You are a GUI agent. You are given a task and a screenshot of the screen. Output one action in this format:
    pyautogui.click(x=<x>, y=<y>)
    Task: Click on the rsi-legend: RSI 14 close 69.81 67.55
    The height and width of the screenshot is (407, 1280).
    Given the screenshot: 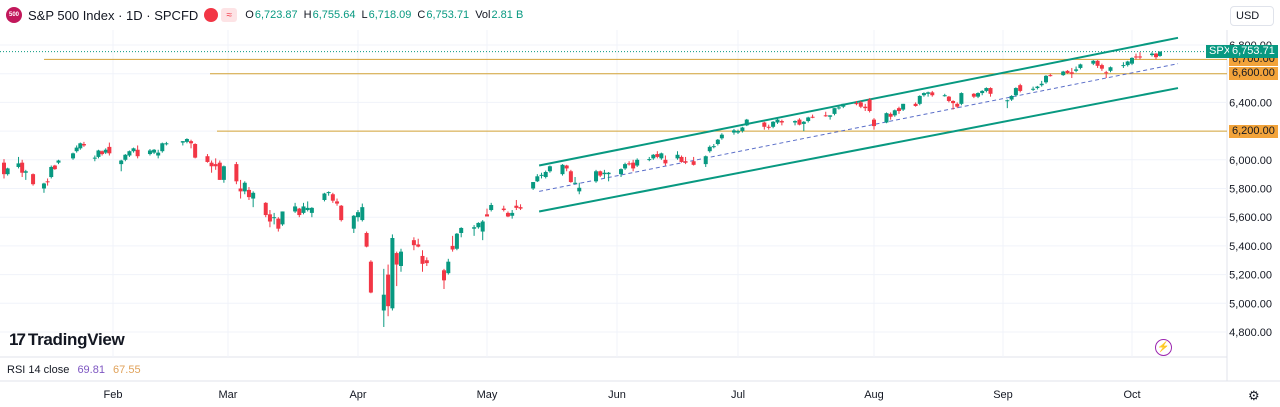 What is the action you would take?
    pyautogui.click(x=74, y=370)
    